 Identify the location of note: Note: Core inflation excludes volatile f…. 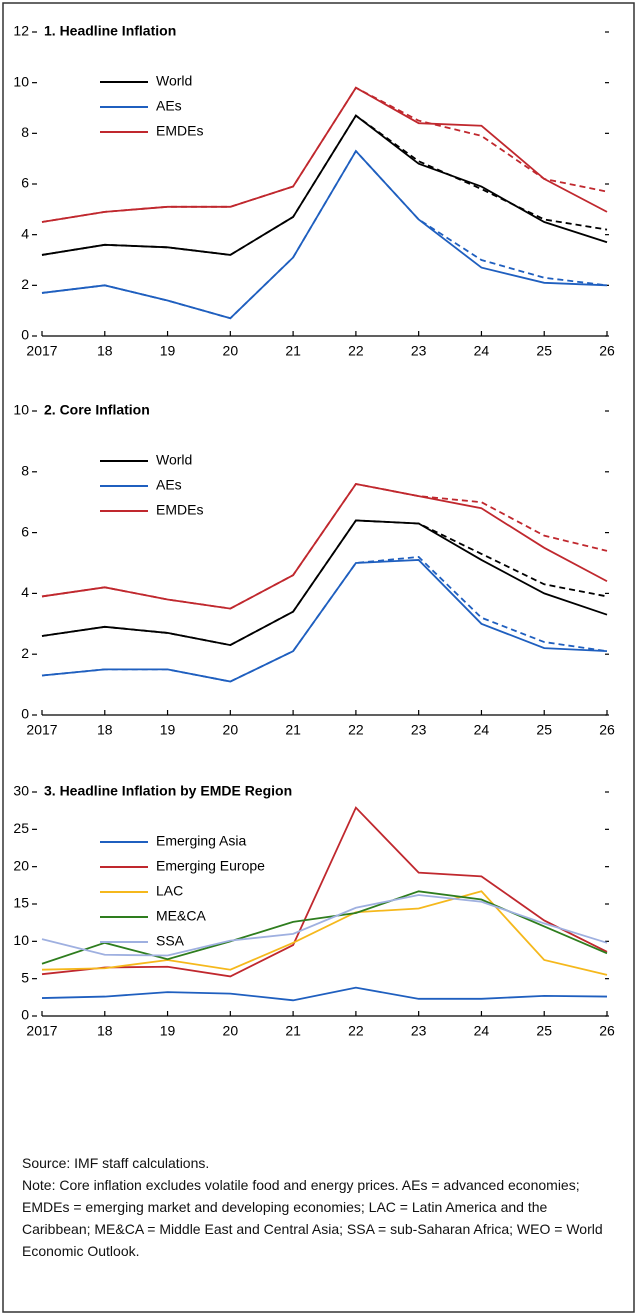
(312, 1218).